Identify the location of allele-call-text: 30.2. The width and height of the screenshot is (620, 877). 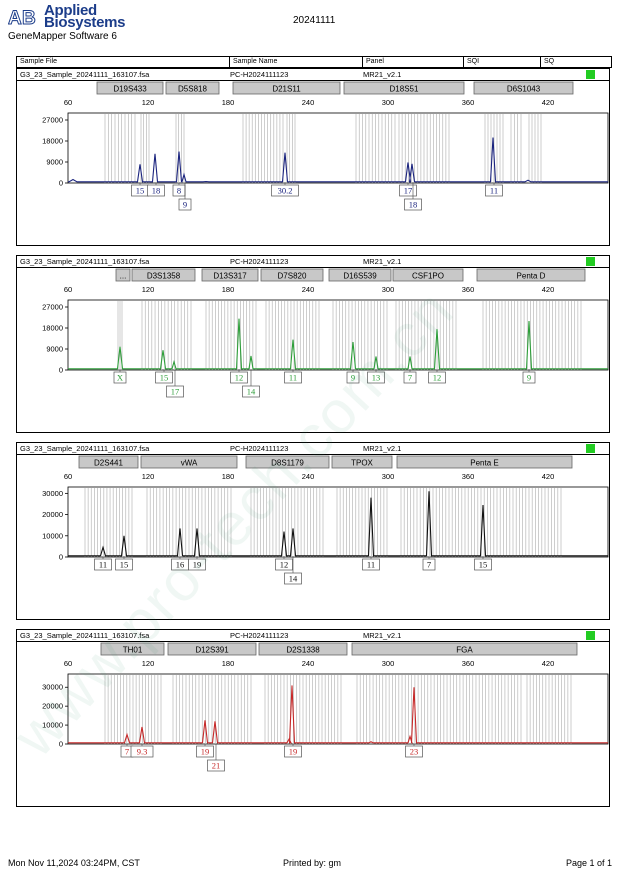
(285, 191).